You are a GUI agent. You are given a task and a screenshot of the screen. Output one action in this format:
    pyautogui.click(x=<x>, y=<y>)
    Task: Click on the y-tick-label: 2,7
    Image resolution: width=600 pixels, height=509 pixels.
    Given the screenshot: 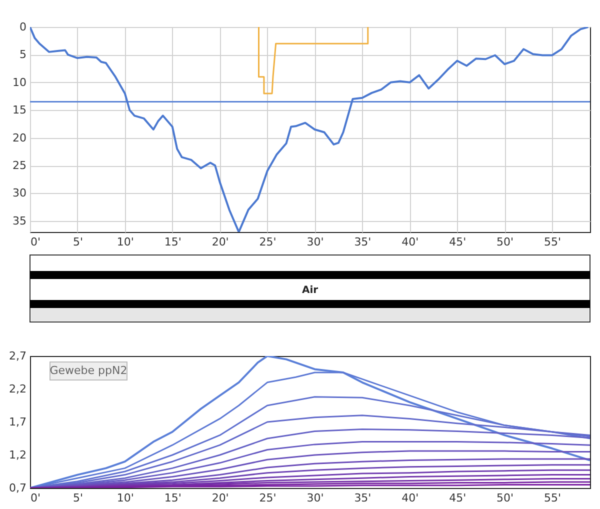 What is the action you would take?
    pyautogui.click(x=17, y=356)
    